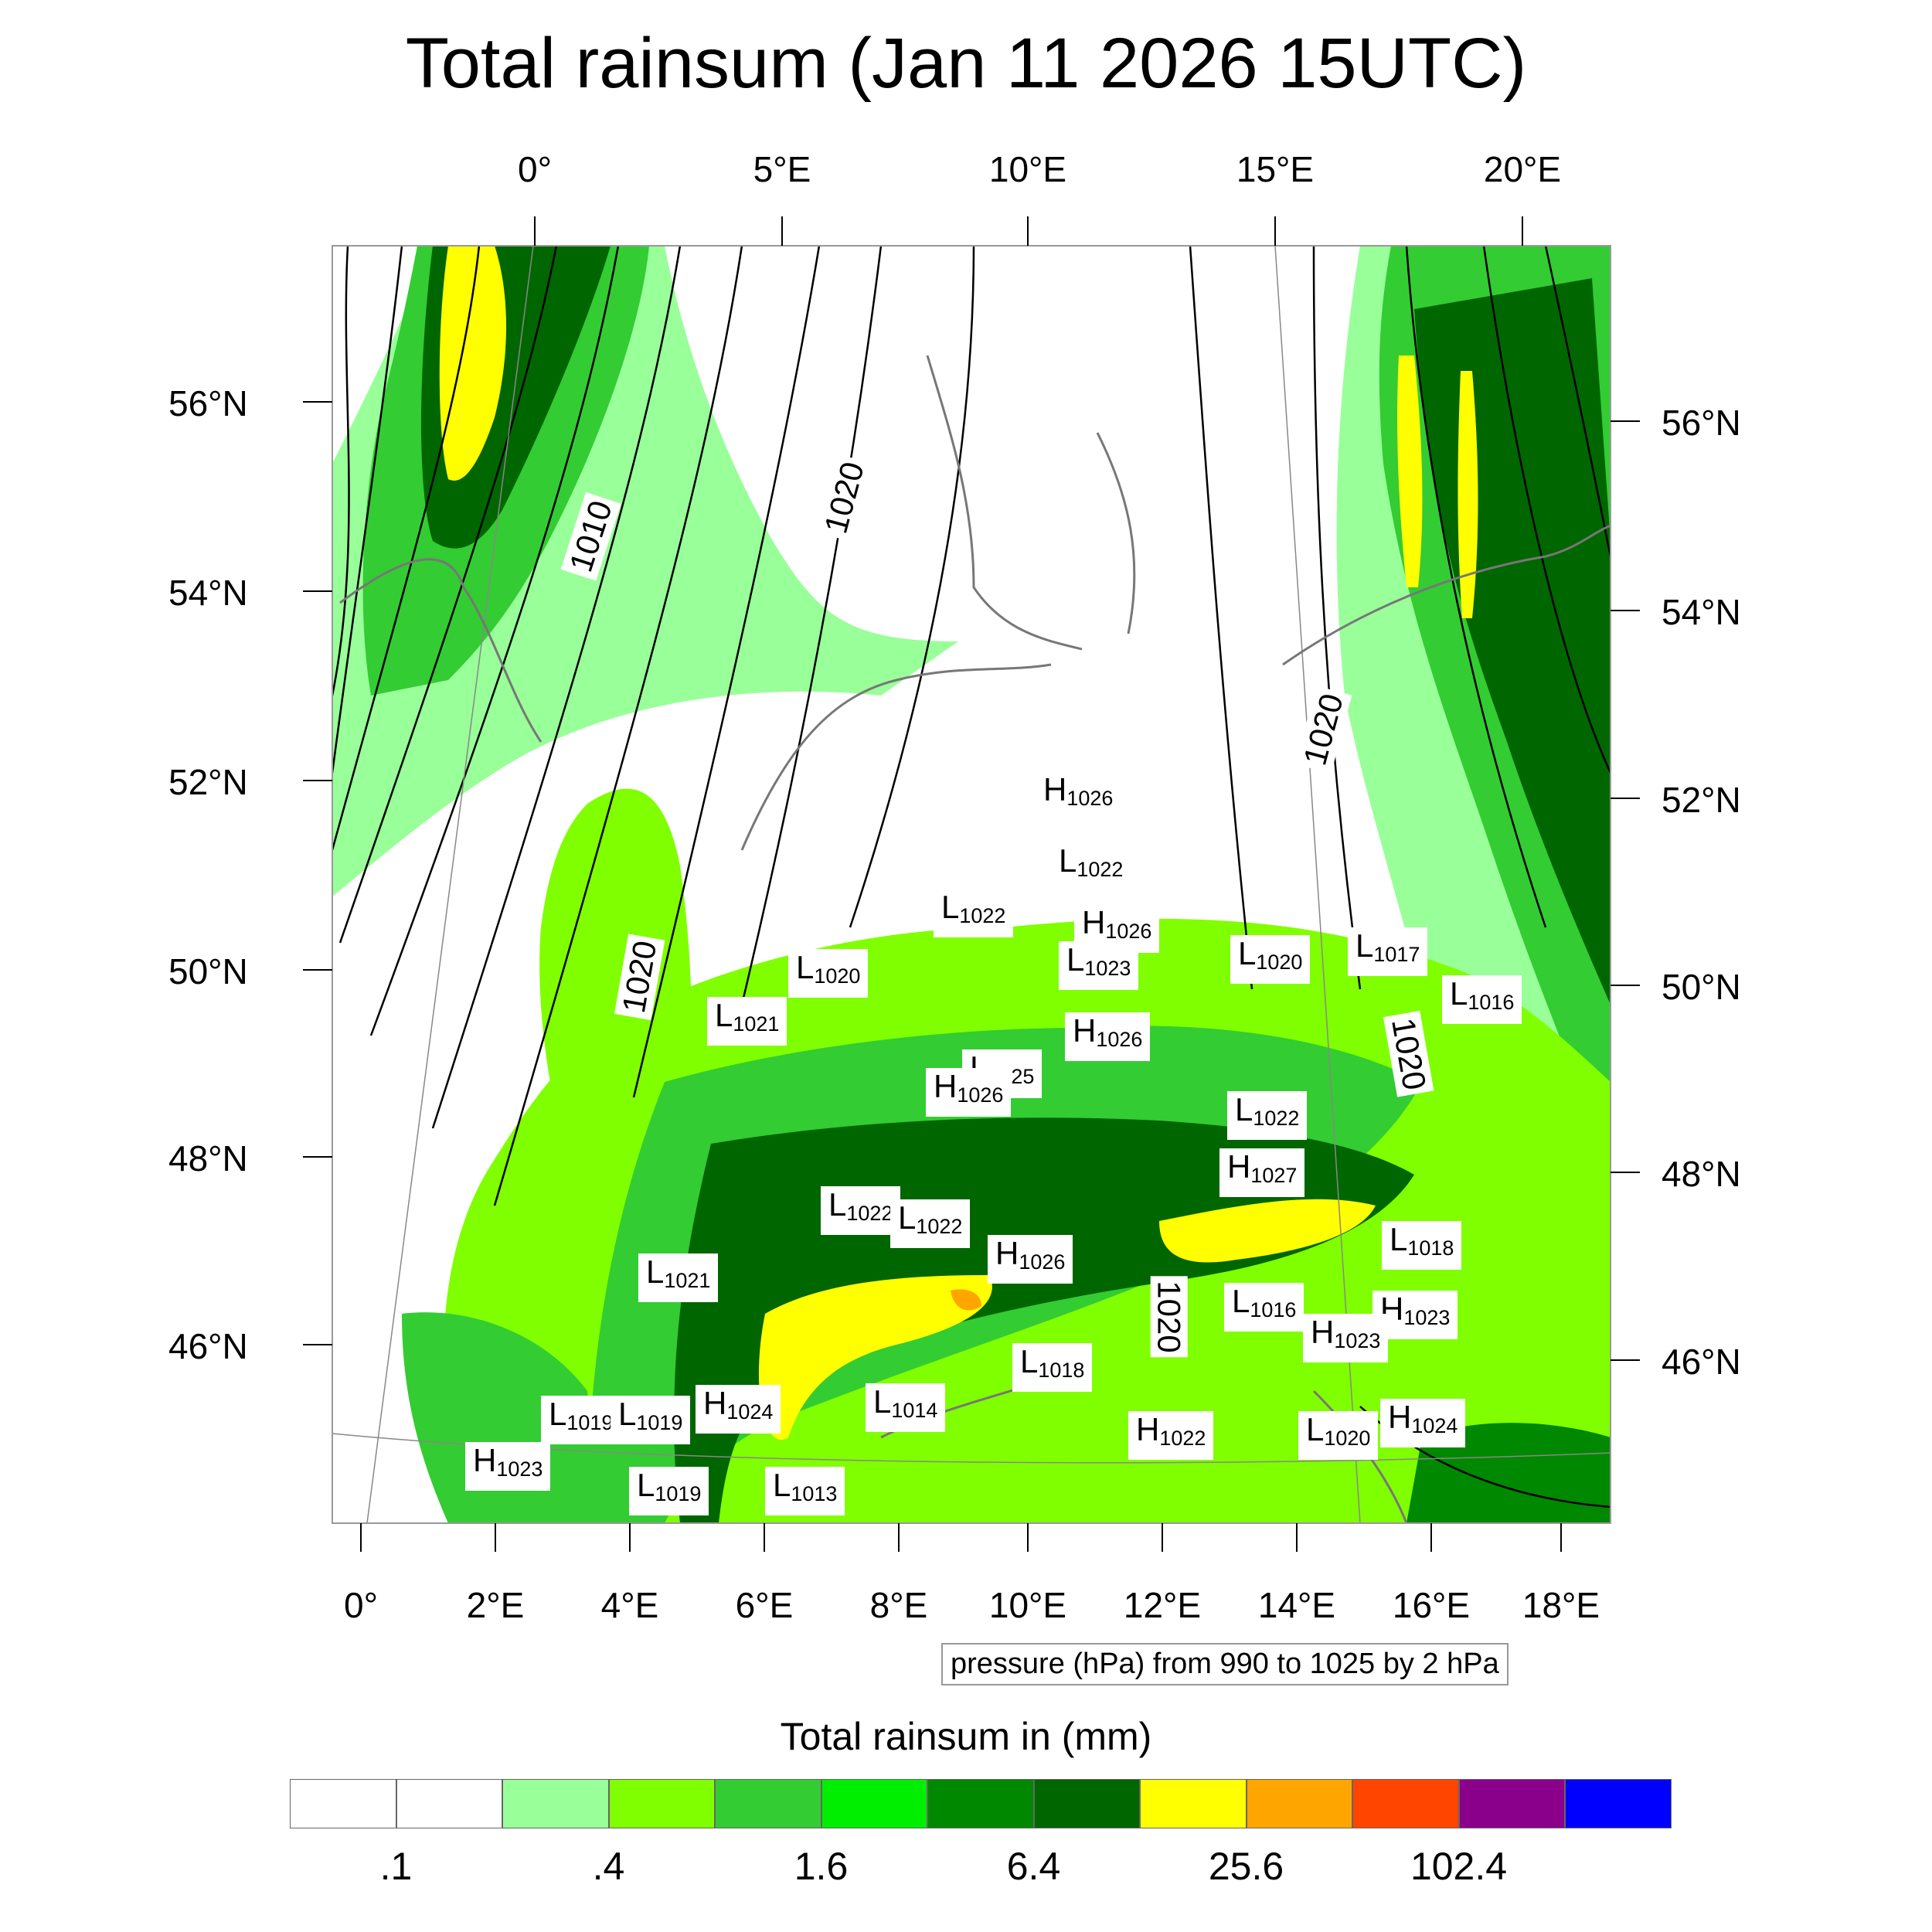 This screenshot has height=1932, width=1932. Describe the element at coordinates (1246, 1867) in the screenshot. I see `colorbar-tick-label: 25.6` at that location.